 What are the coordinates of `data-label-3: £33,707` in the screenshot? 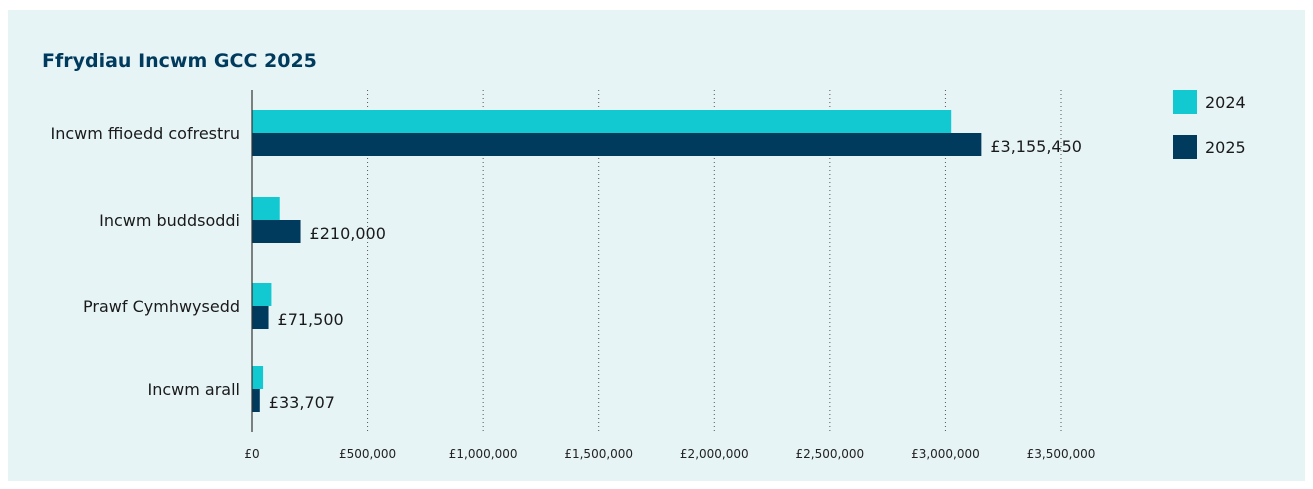 It's located at (302, 402).